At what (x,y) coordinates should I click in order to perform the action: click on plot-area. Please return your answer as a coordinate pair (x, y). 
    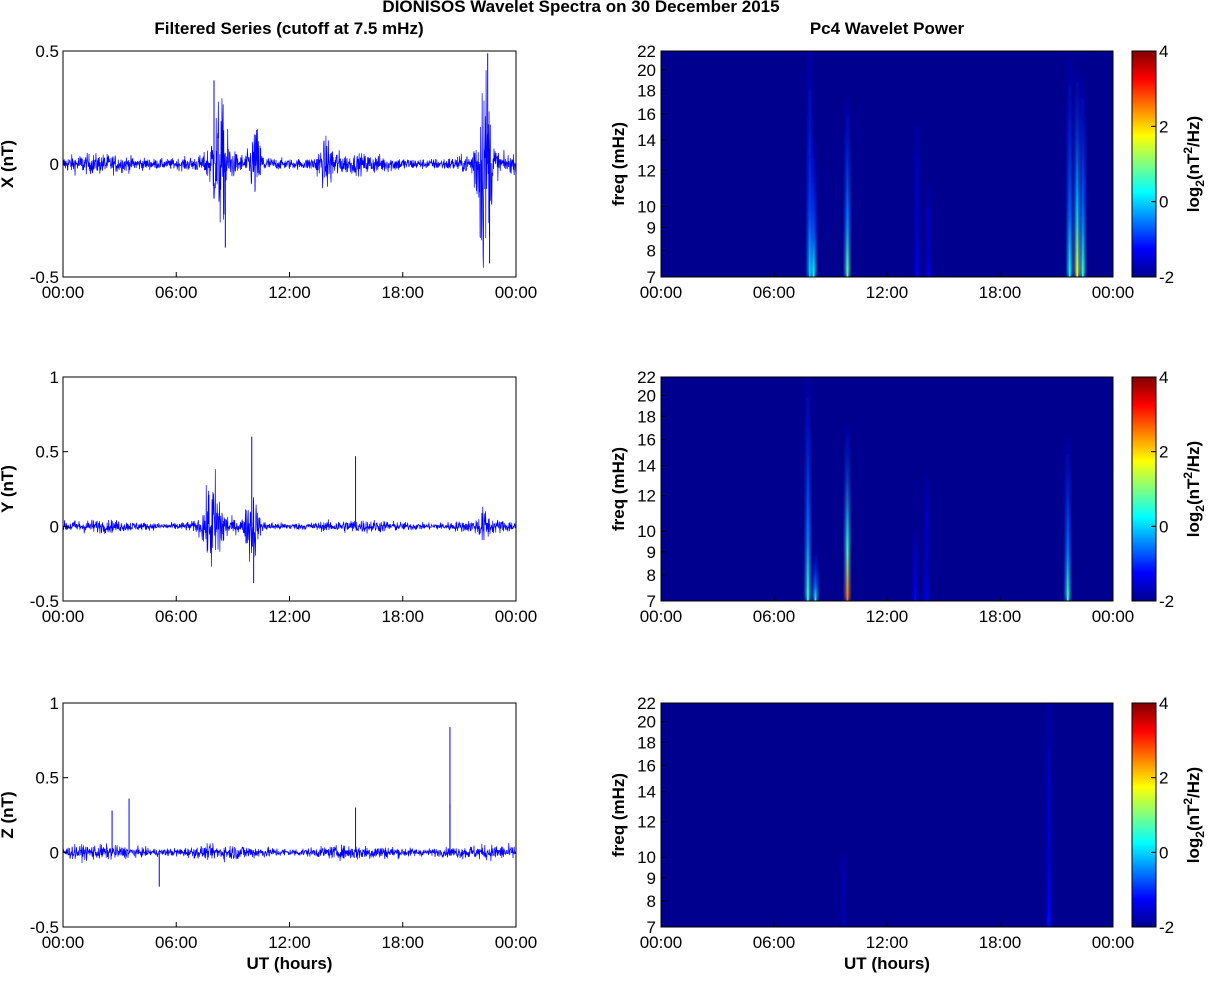
    Looking at the image, I should click on (289, 815).